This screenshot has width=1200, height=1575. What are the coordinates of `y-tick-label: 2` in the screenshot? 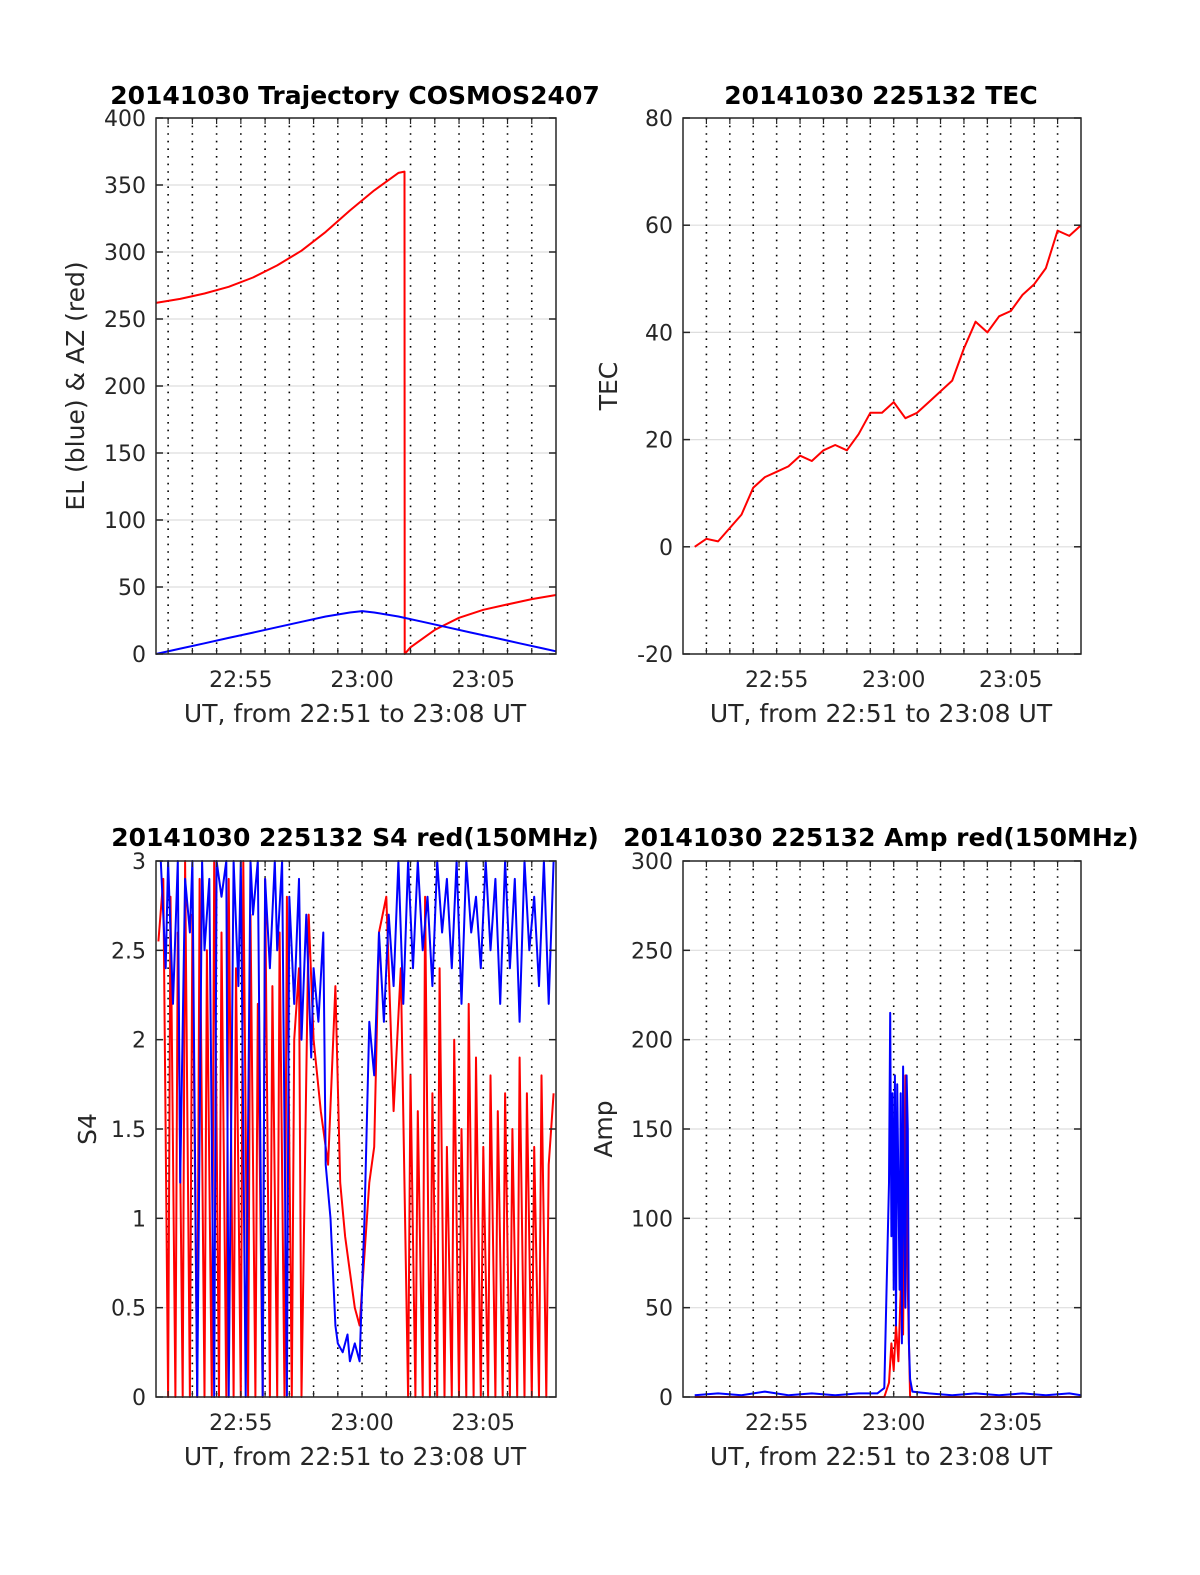 It's located at (139, 1041).